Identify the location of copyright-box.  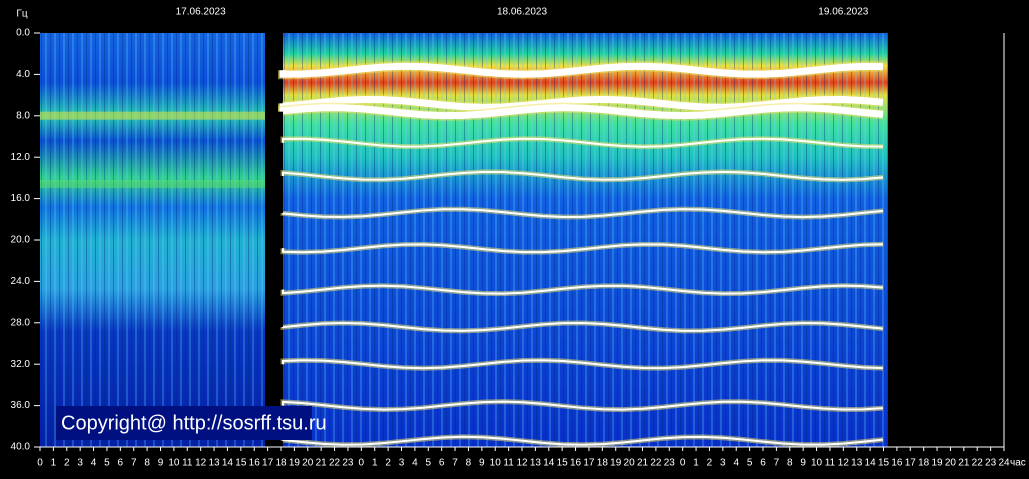
(184, 423).